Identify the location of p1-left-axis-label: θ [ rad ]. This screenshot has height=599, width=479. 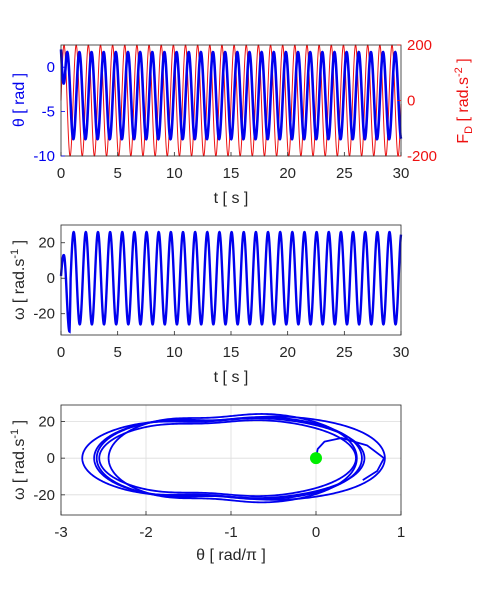
(19, 100).